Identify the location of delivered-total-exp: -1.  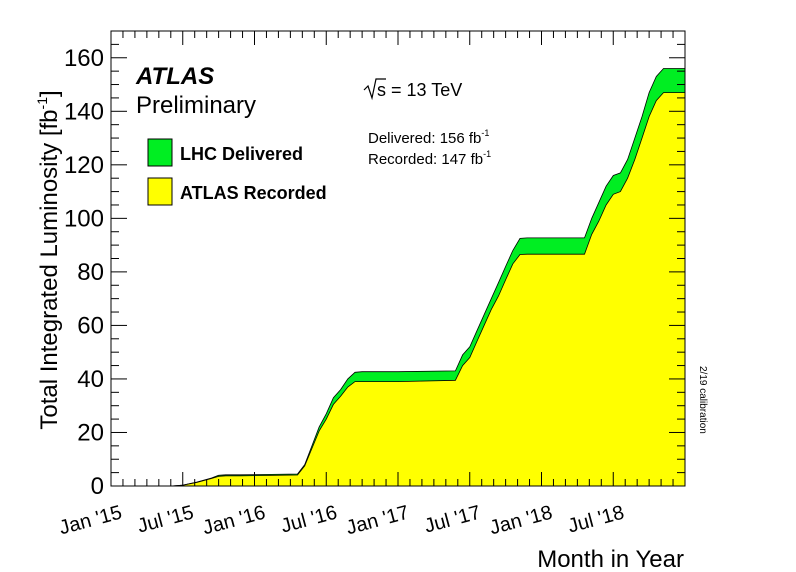
(485, 133).